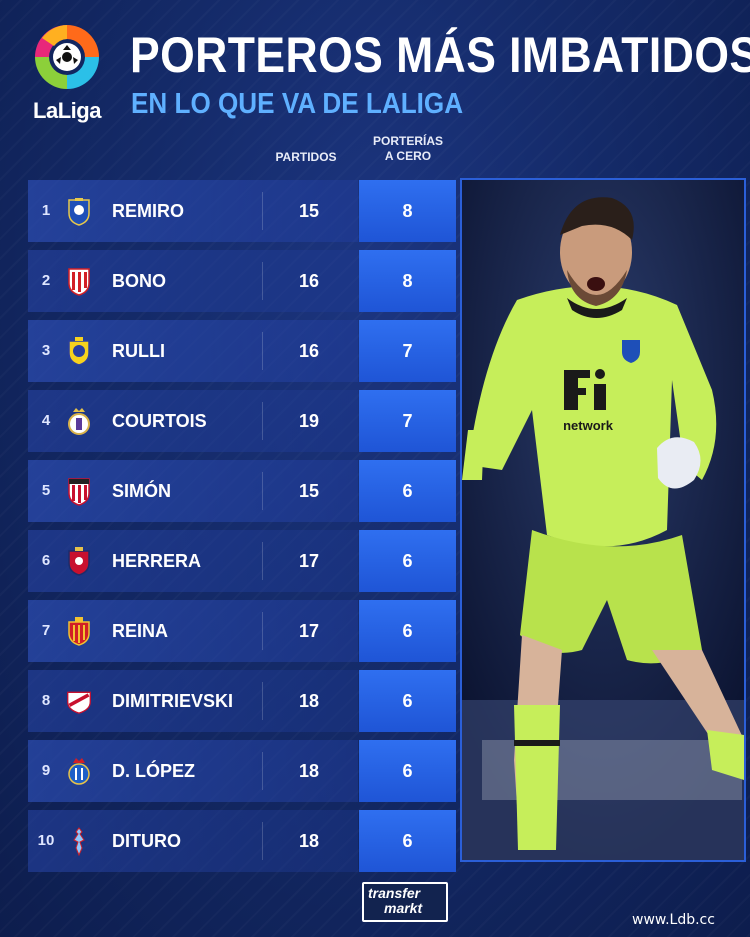 The image size is (750, 937). What do you see at coordinates (242, 701) in the screenshot?
I see `table-row: 8 DIMITRIEVSKI 18 6` at bounding box center [242, 701].